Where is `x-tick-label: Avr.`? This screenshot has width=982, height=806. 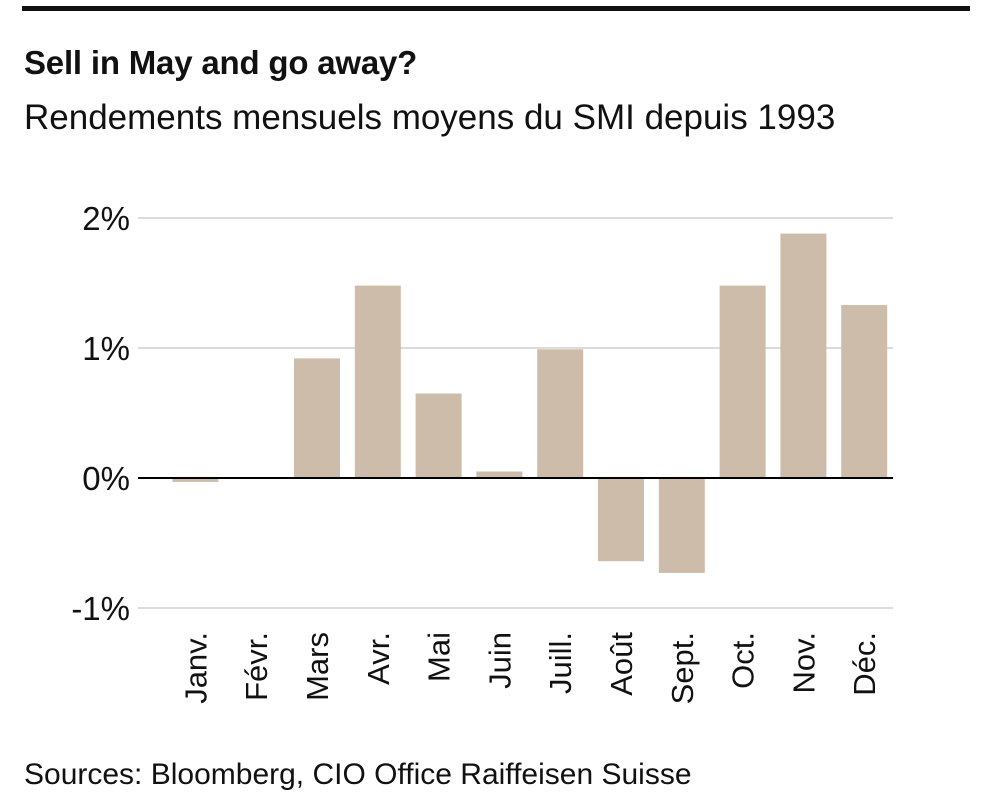
x-tick-label: Avr. is located at coordinates (378, 658).